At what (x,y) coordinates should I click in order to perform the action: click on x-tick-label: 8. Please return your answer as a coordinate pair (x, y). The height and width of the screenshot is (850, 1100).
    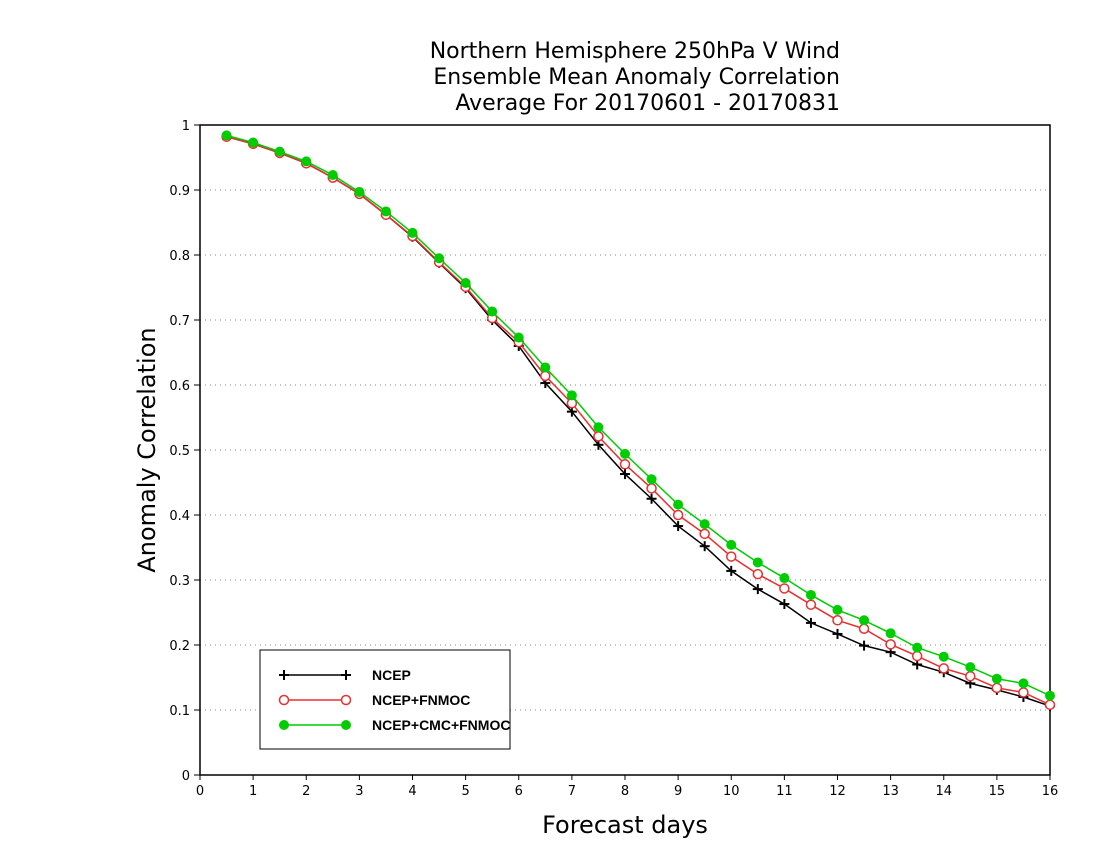
    Looking at the image, I should click on (625, 791).